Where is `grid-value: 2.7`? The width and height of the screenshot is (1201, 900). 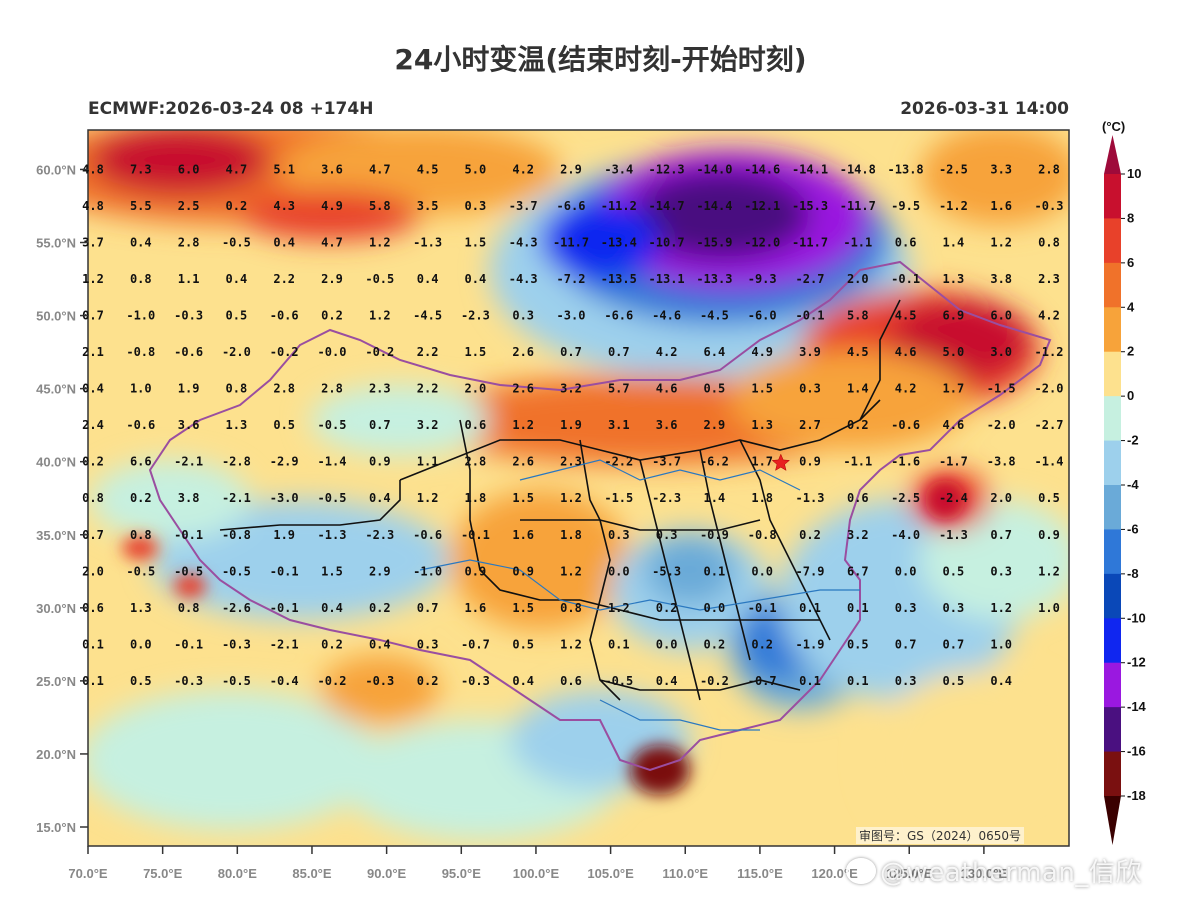 grid-value: 2.7 is located at coordinates (810, 425).